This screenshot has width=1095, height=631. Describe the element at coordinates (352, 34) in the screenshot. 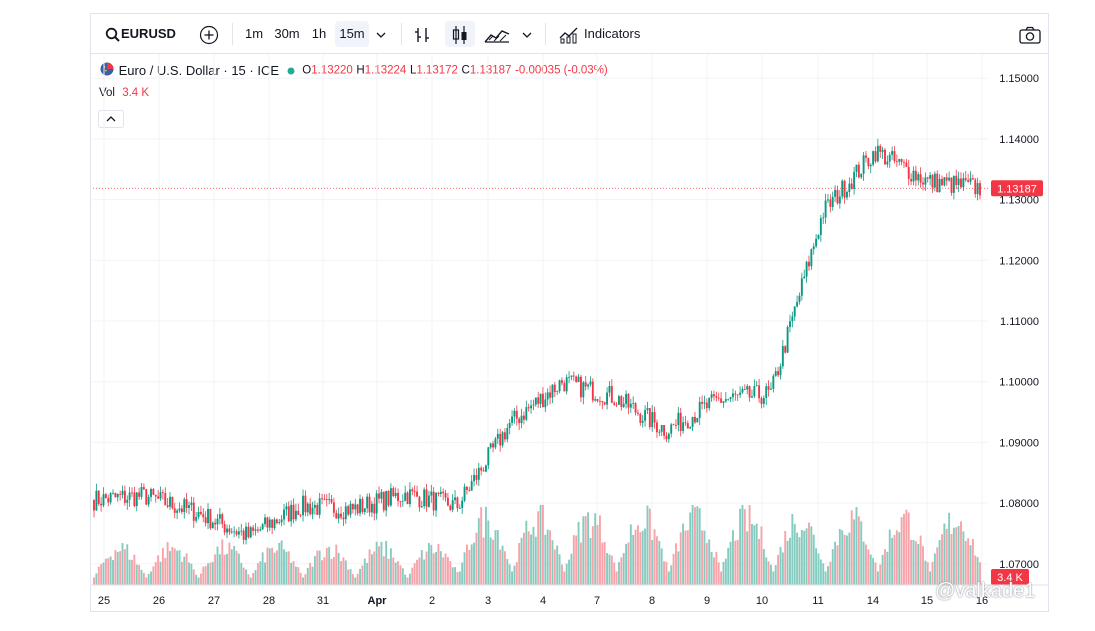

I see `interval-15m: 15m` at that location.